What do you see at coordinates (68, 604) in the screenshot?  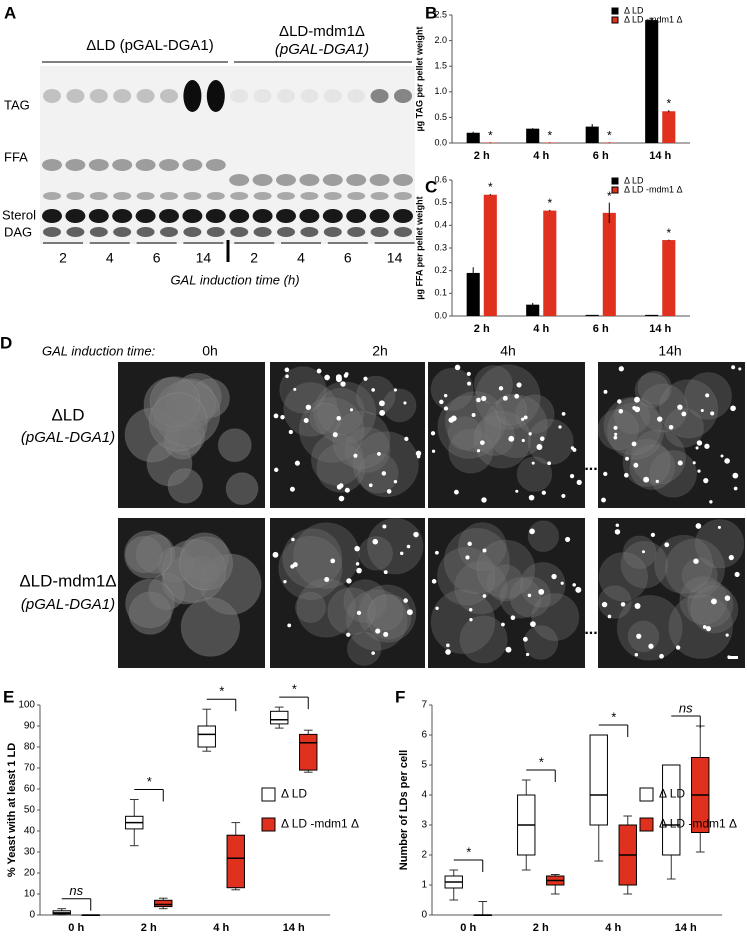 I see `row-label: (pGAL-DGA1)` at bounding box center [68, 604].